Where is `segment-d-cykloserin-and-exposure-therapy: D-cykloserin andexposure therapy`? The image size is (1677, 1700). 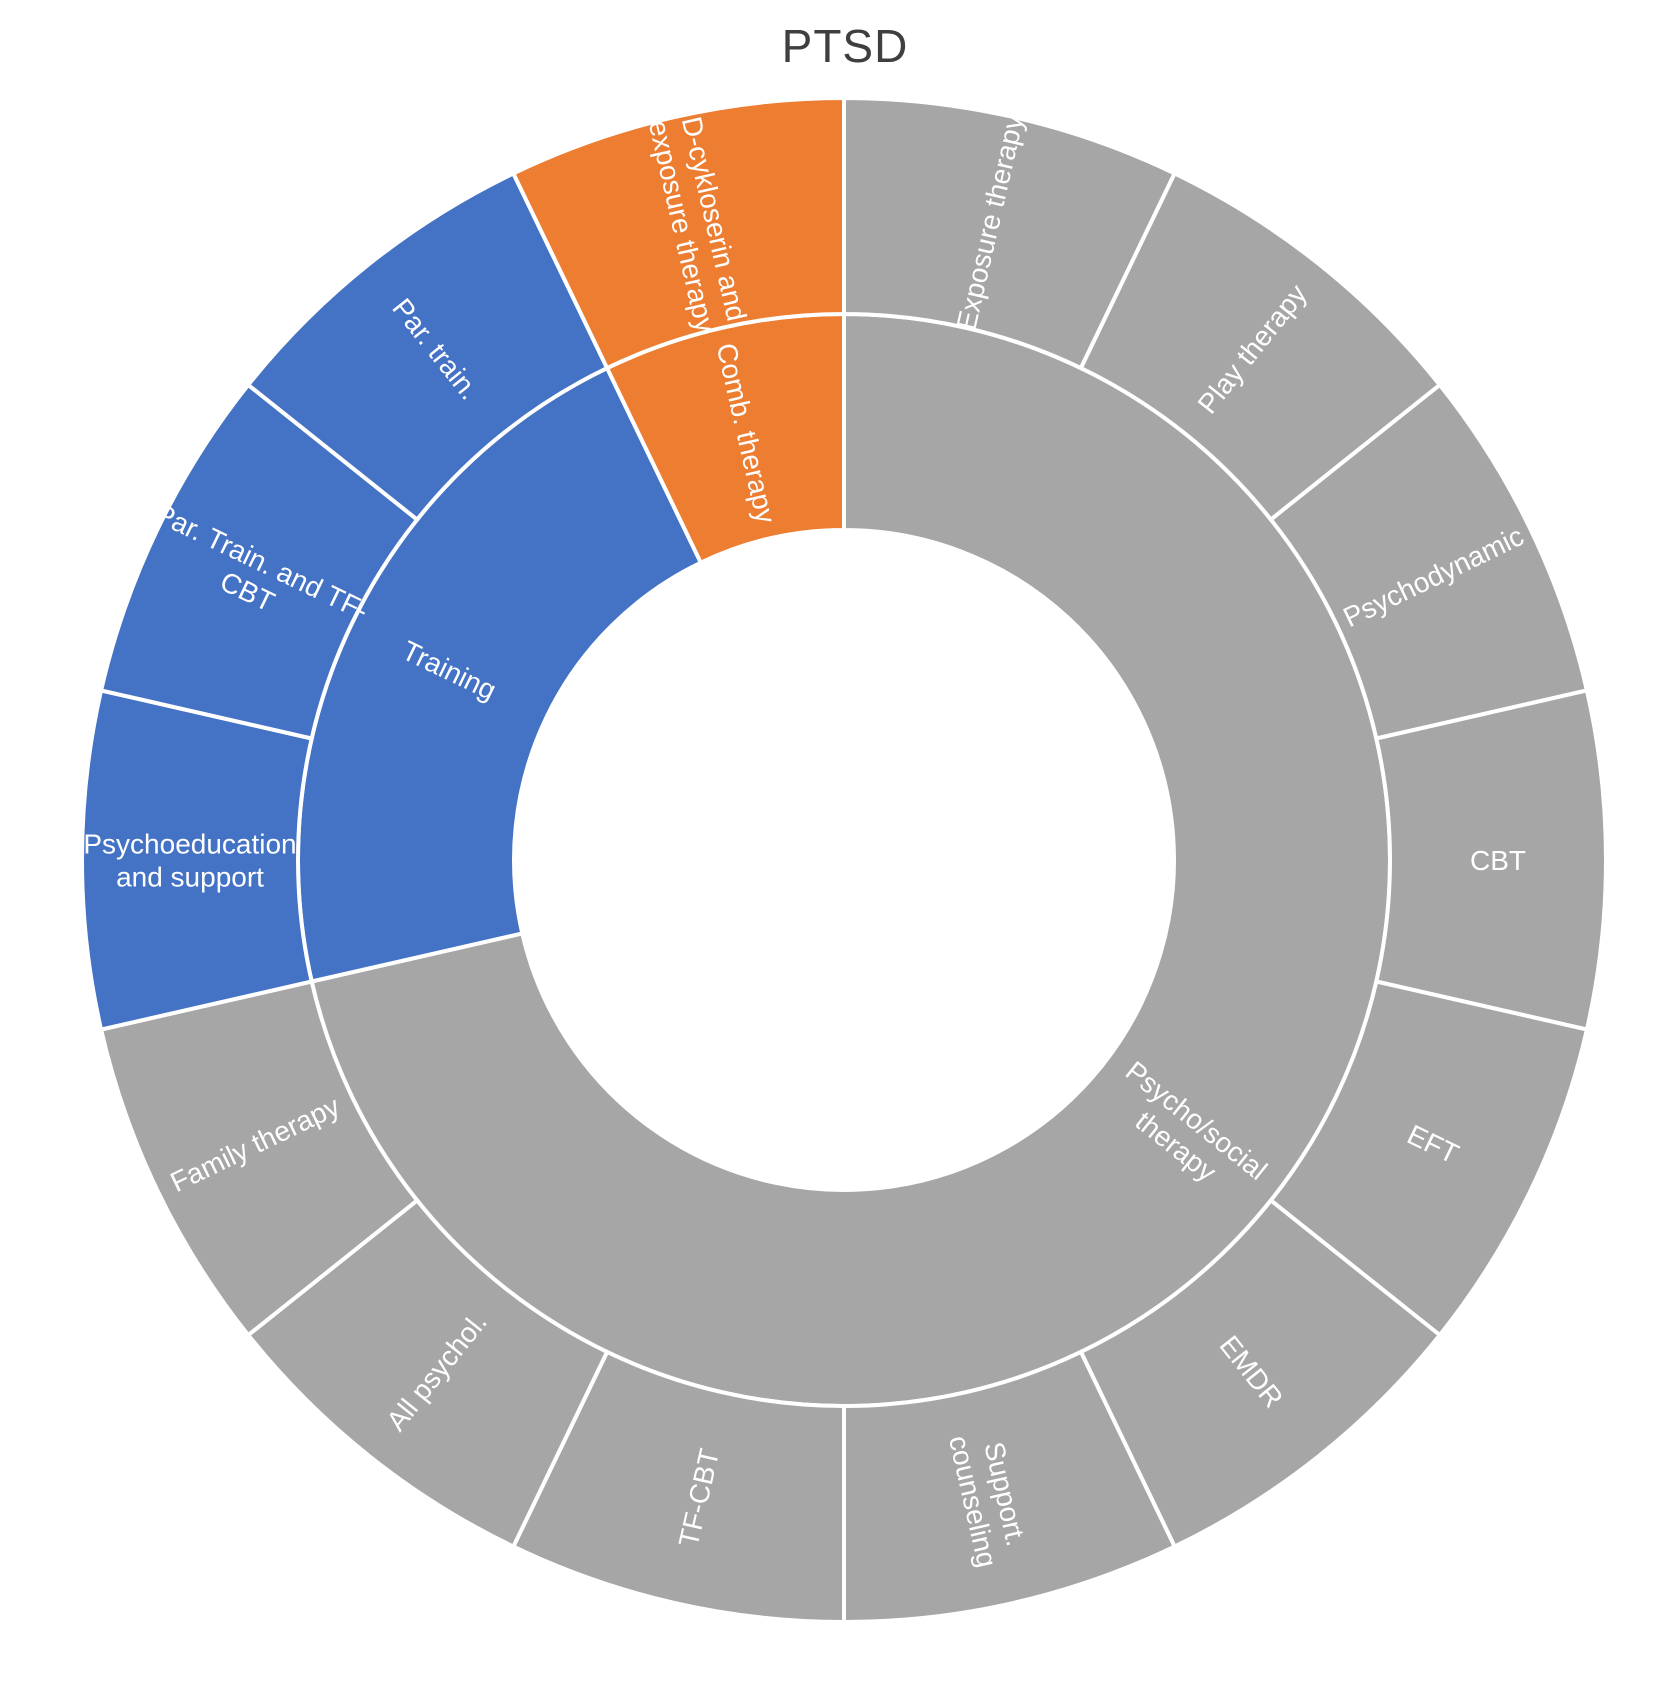
segment-d-cykloserin-and-exposure-therapy: D-cykloserin andexposure therapy is located at coordinates (678, 233).